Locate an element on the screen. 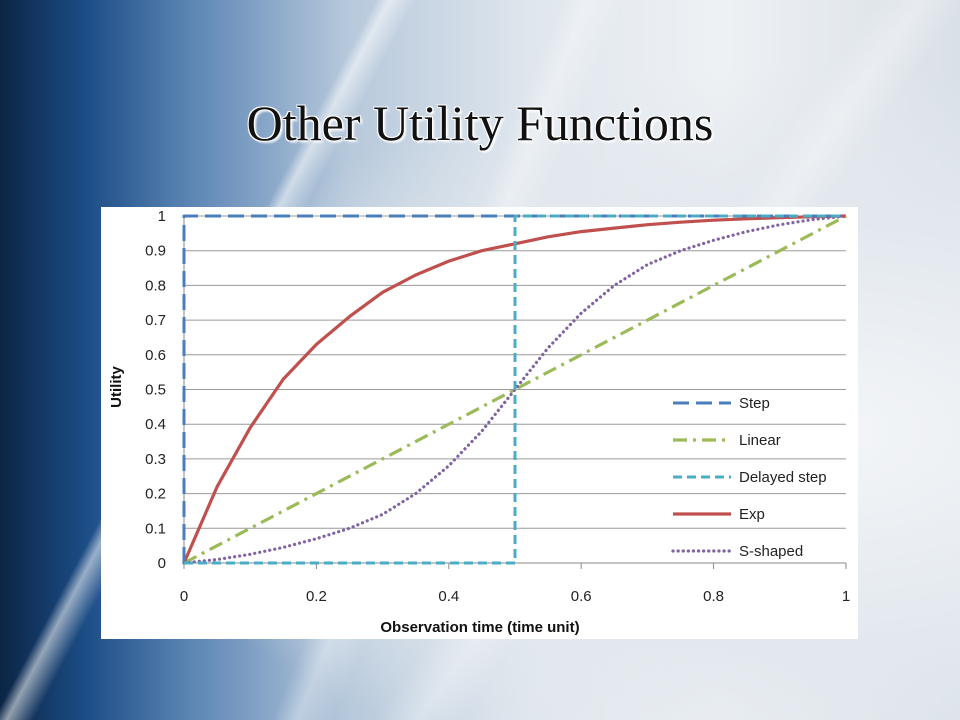 The width and height of the screenshot is (960, 720). x-axis-title: Observation time (time unit) is located at coordinates (479, 627).